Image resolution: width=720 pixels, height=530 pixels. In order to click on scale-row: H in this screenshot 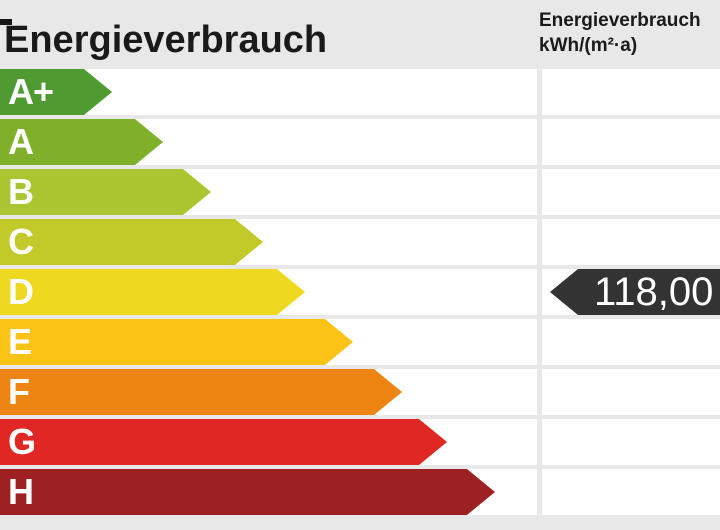, I will do `click(360, 492)`.